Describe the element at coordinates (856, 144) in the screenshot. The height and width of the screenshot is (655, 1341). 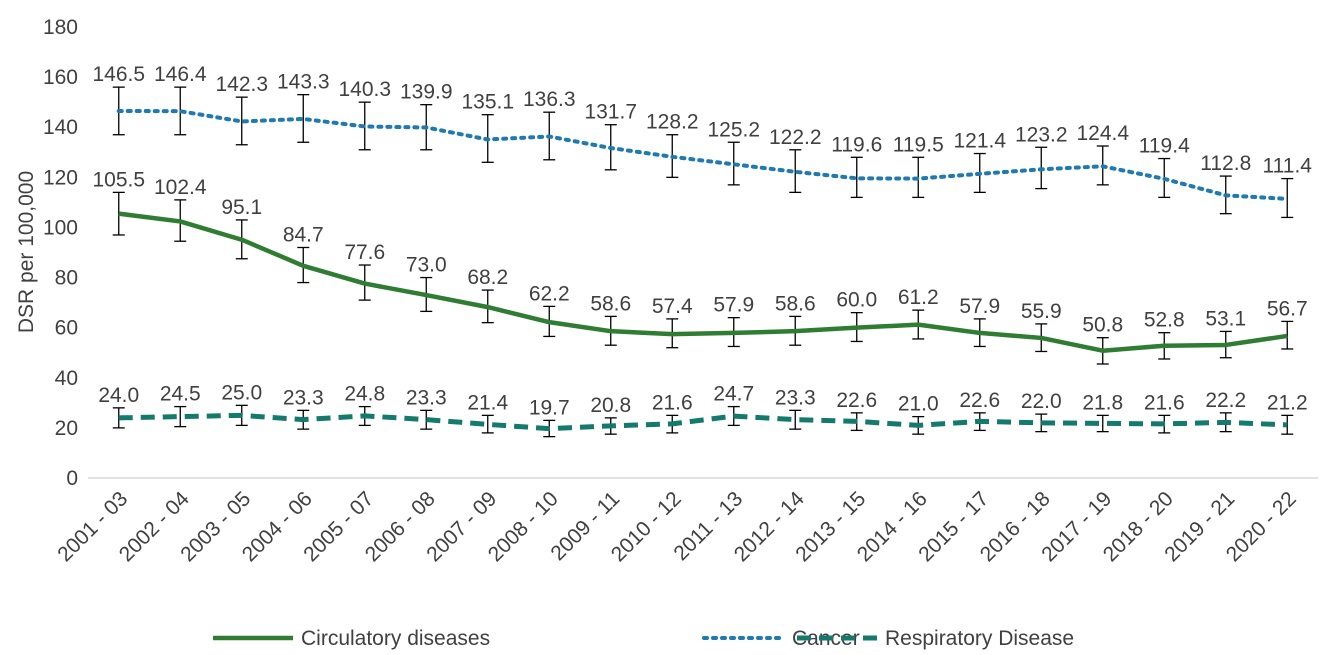
I see `data-label: 119.6` at that location.